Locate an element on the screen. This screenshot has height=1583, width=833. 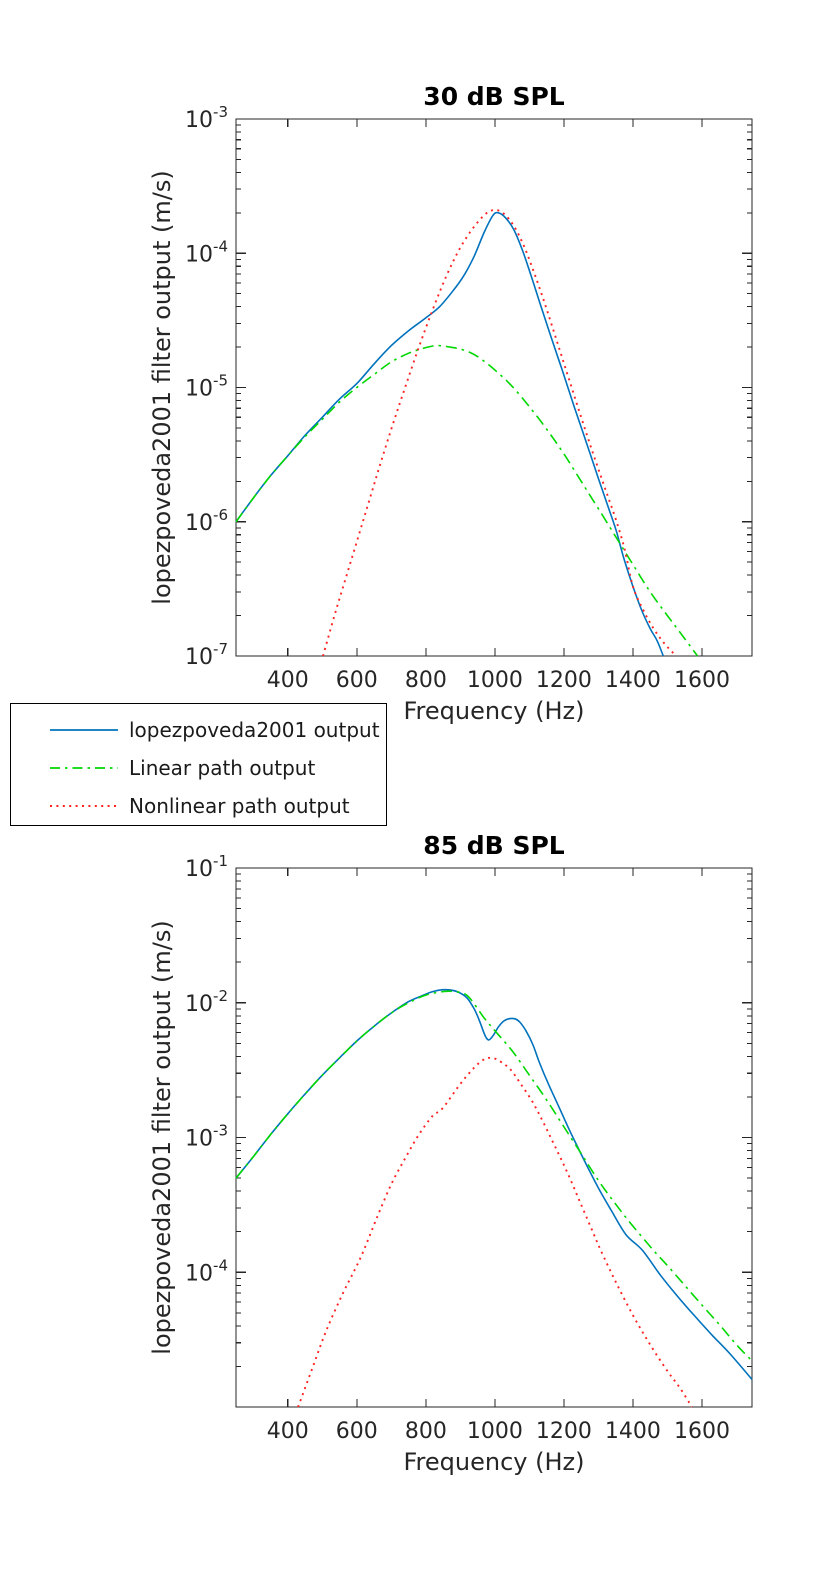
legend-line-dotted-icon is located at coordinates (84, 806).